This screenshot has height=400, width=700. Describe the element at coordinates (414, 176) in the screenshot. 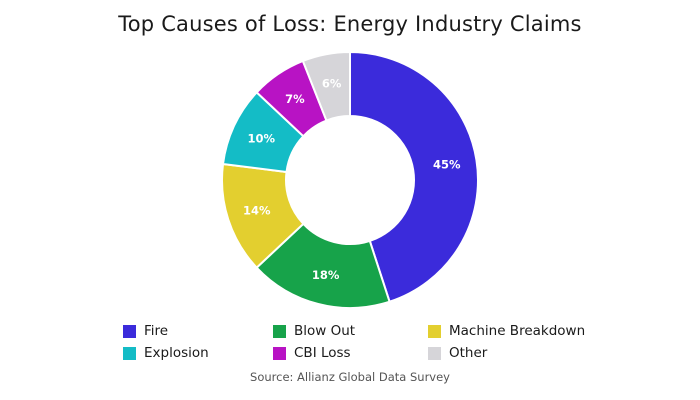

I see `slice-fire` at that location.